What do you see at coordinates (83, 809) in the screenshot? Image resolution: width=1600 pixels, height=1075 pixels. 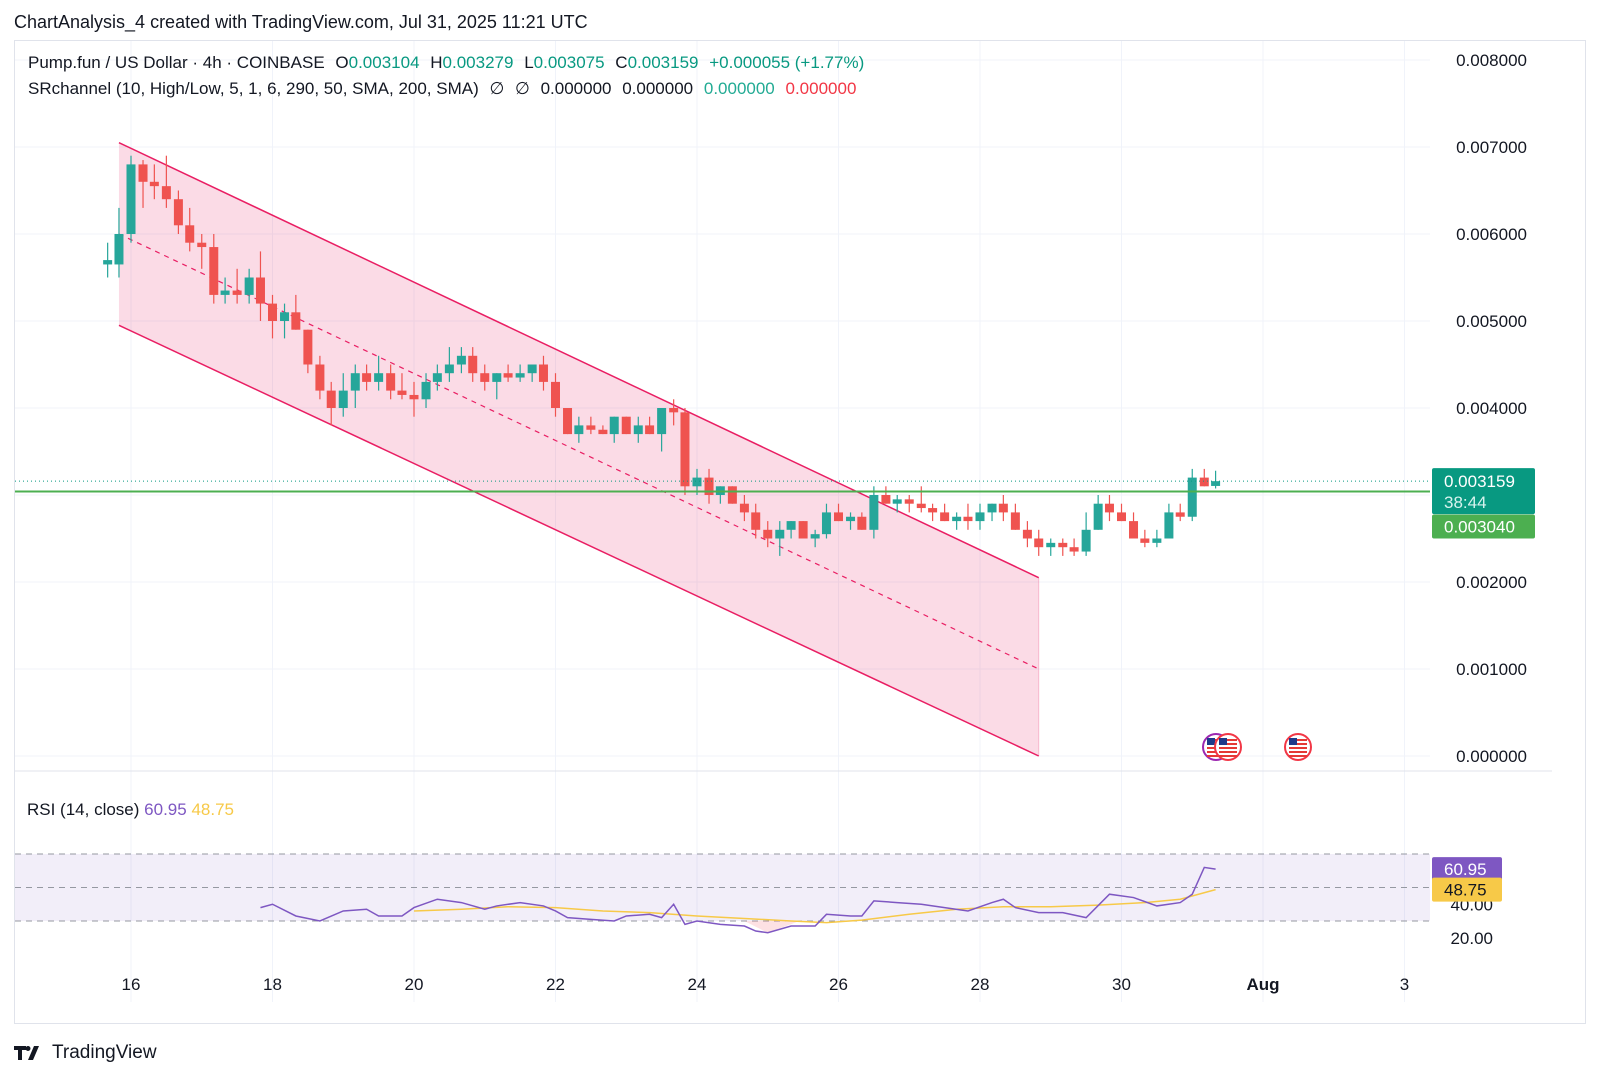 I see `rsi-name: RSI (14, close)` at bounding box center [83, 809].